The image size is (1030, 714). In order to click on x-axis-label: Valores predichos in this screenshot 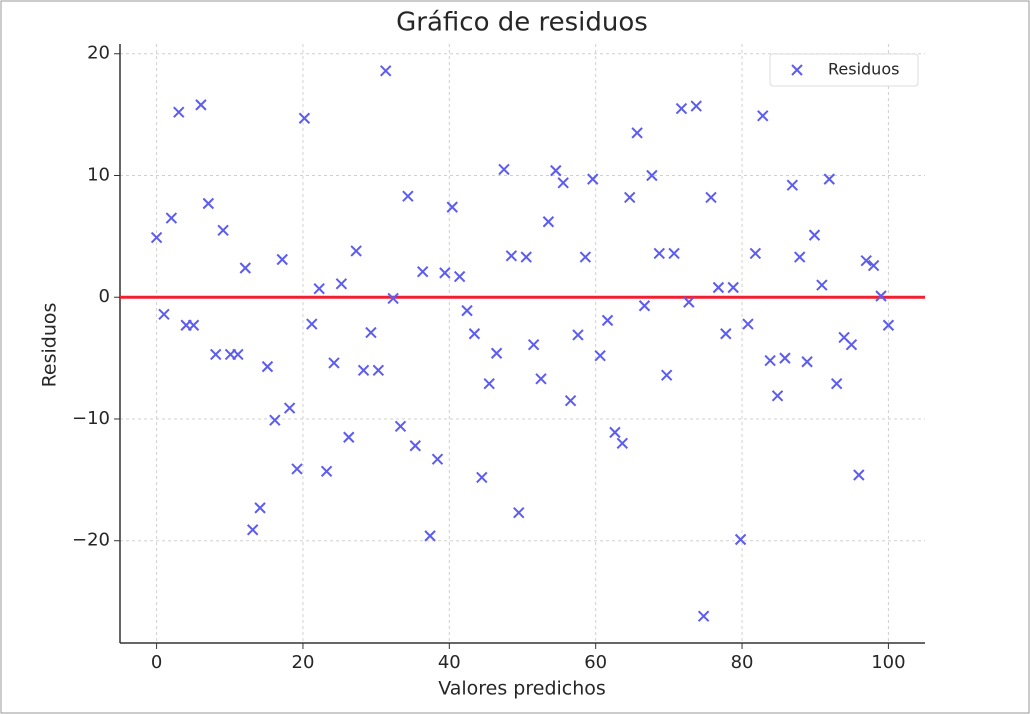, I will do `click(522, 689)`.